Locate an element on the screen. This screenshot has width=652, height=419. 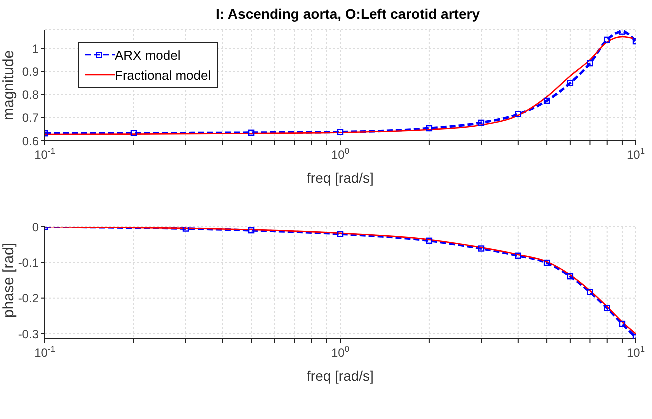
chart-title: I: Ascending aorta, O:Left carotid artery is located at coordinates (348, 14).